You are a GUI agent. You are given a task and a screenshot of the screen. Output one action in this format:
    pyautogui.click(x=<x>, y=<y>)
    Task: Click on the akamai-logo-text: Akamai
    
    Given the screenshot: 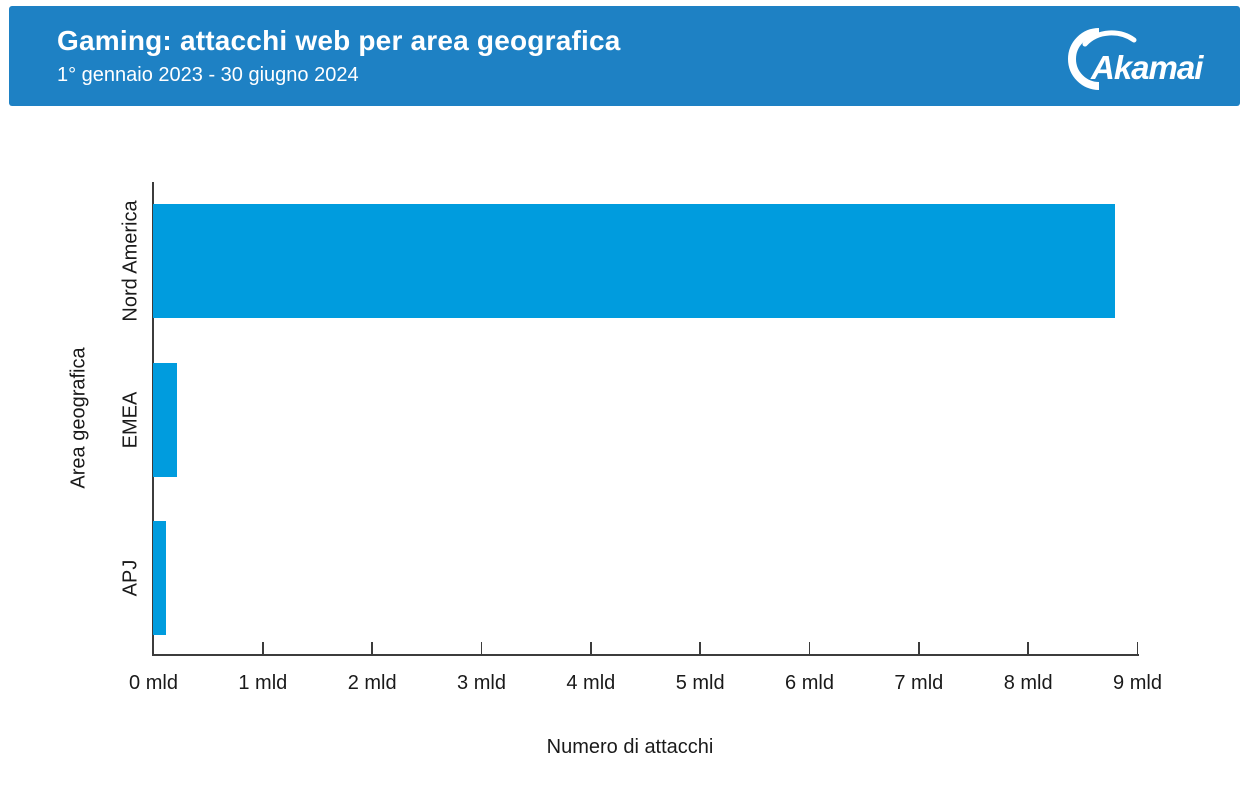 What is the action you would take?
    pyautogui.click(x=1147, y=67)
    